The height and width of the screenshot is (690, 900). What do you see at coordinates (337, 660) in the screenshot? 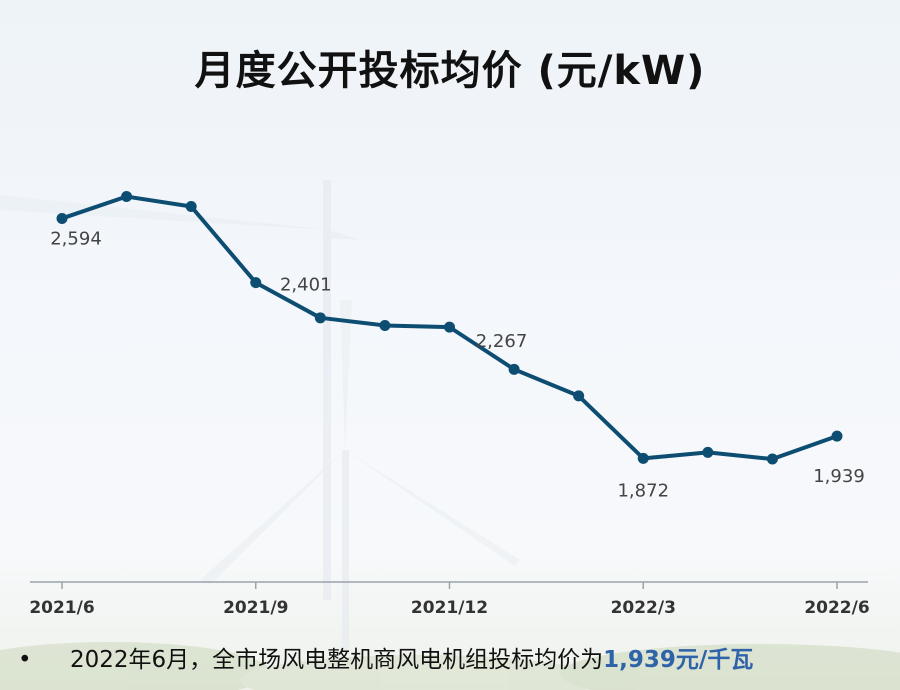
I see `footnote-text: 2022年6月，全市场风电整机商风电机组投标均价为` at bounding box center [337, 660].